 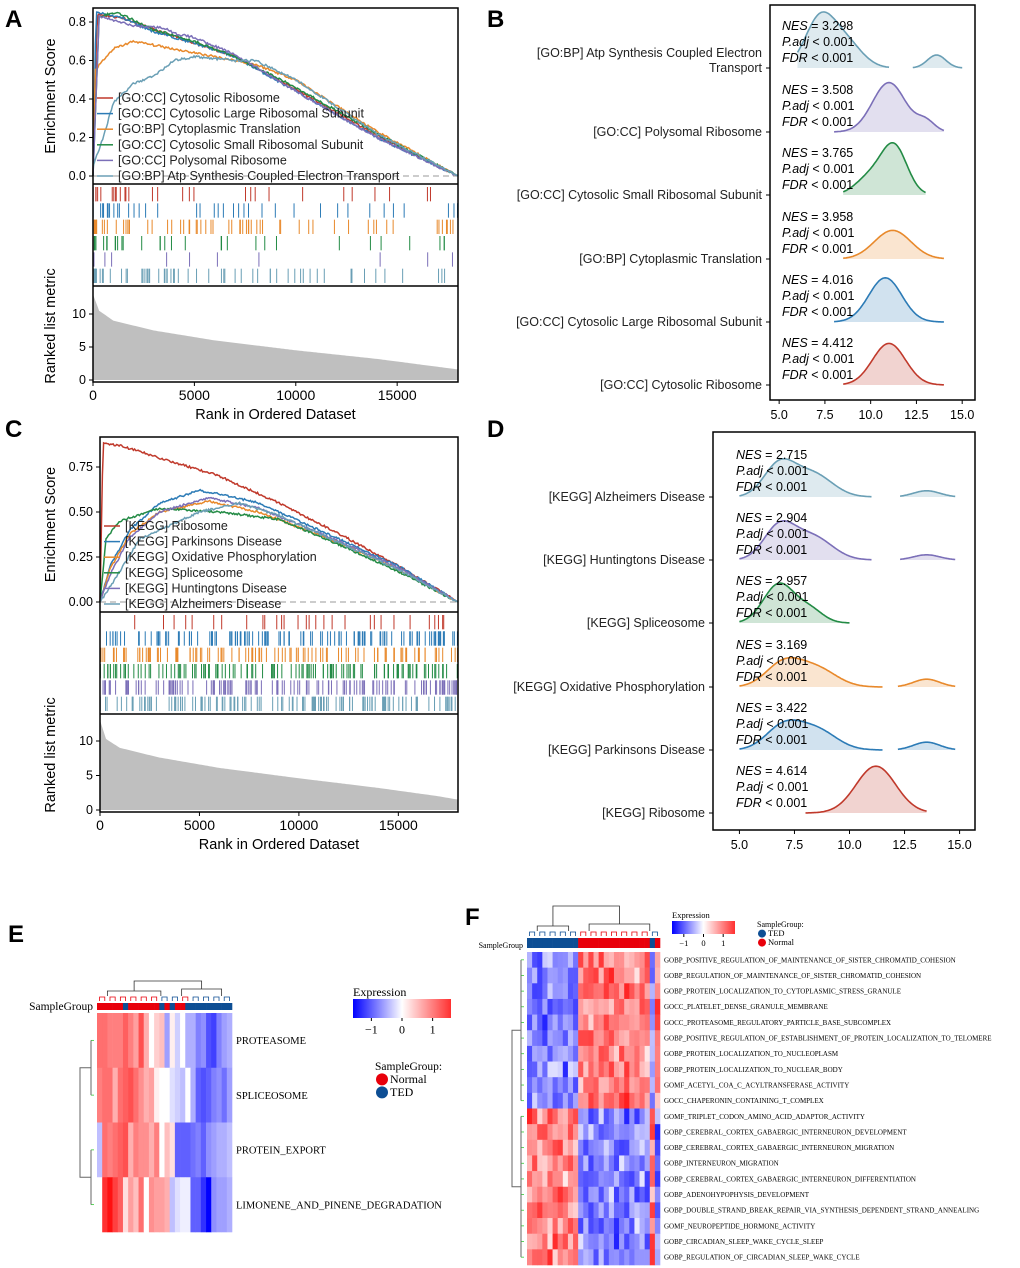 I want to click on ranked-metric-area, so click(x=279, y=765).